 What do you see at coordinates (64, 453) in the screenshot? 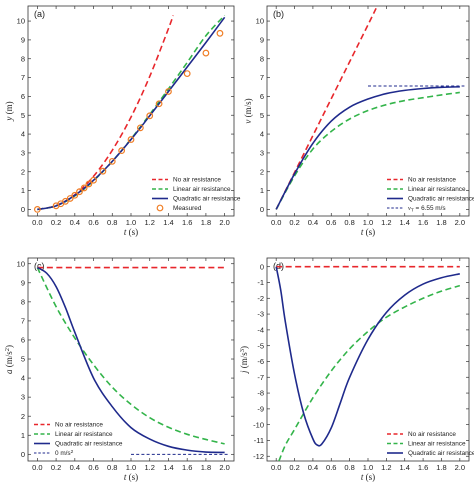
I see `legend-label-zero: 0 m/s2` at bounding box center [64, 453].